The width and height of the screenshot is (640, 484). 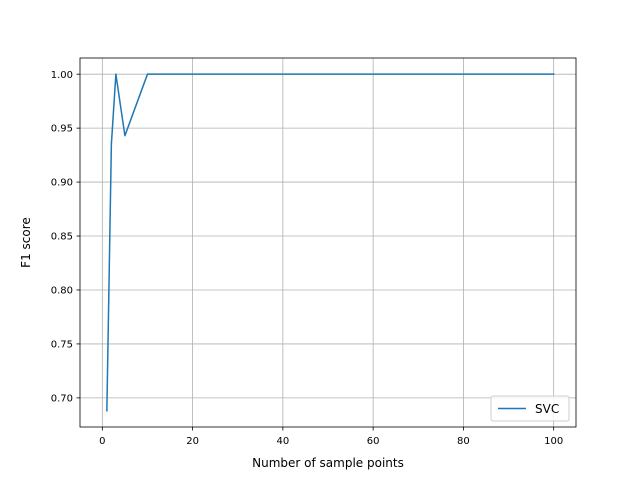 I want to click on legend: SVC, so click(x=530, y=408).